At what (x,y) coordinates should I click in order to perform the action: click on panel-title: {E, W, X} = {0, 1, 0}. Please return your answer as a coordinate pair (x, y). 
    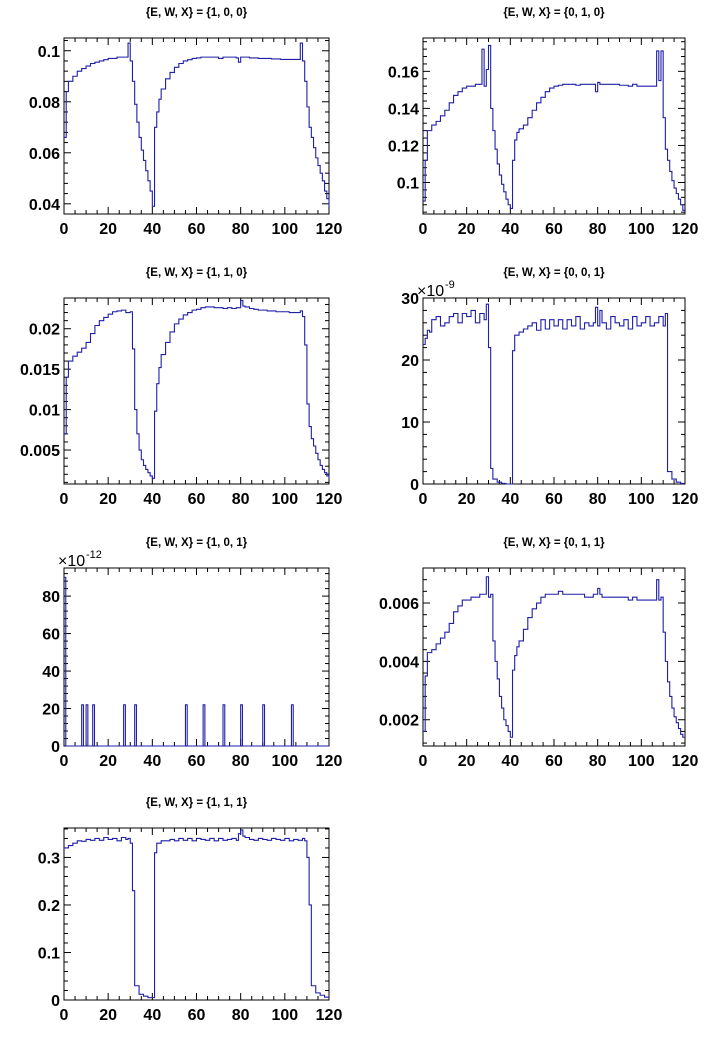
    Looking at the image, I should click on (554, 13).